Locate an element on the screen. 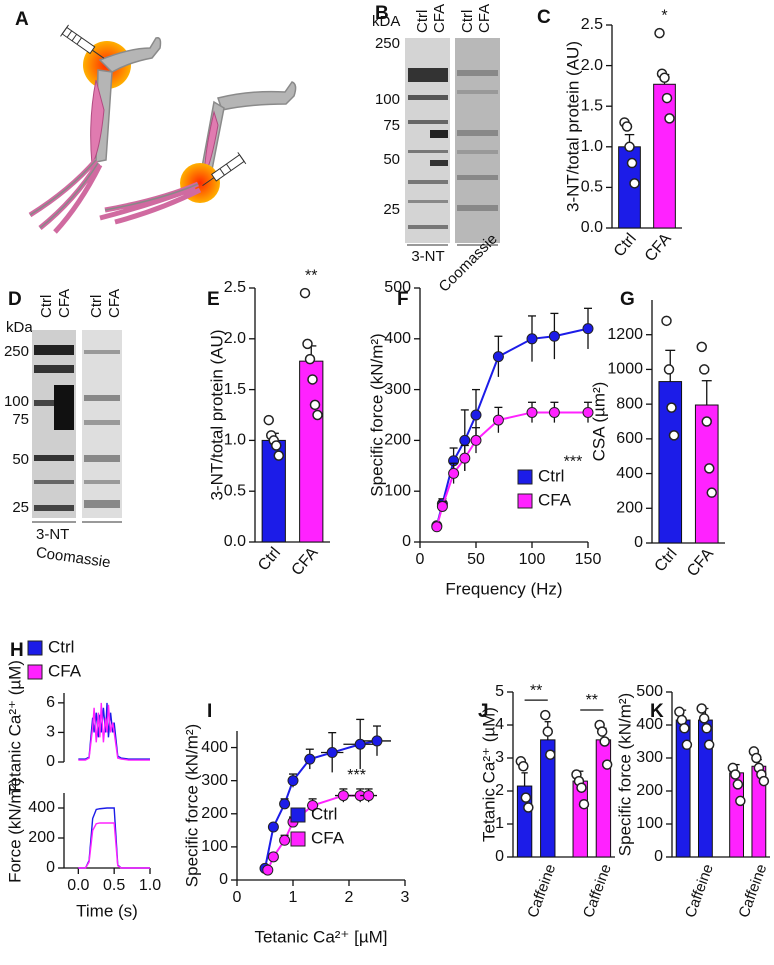 This screenshot has height=965, width=774. legend-label: CFA is located at coordinates (65, 670).